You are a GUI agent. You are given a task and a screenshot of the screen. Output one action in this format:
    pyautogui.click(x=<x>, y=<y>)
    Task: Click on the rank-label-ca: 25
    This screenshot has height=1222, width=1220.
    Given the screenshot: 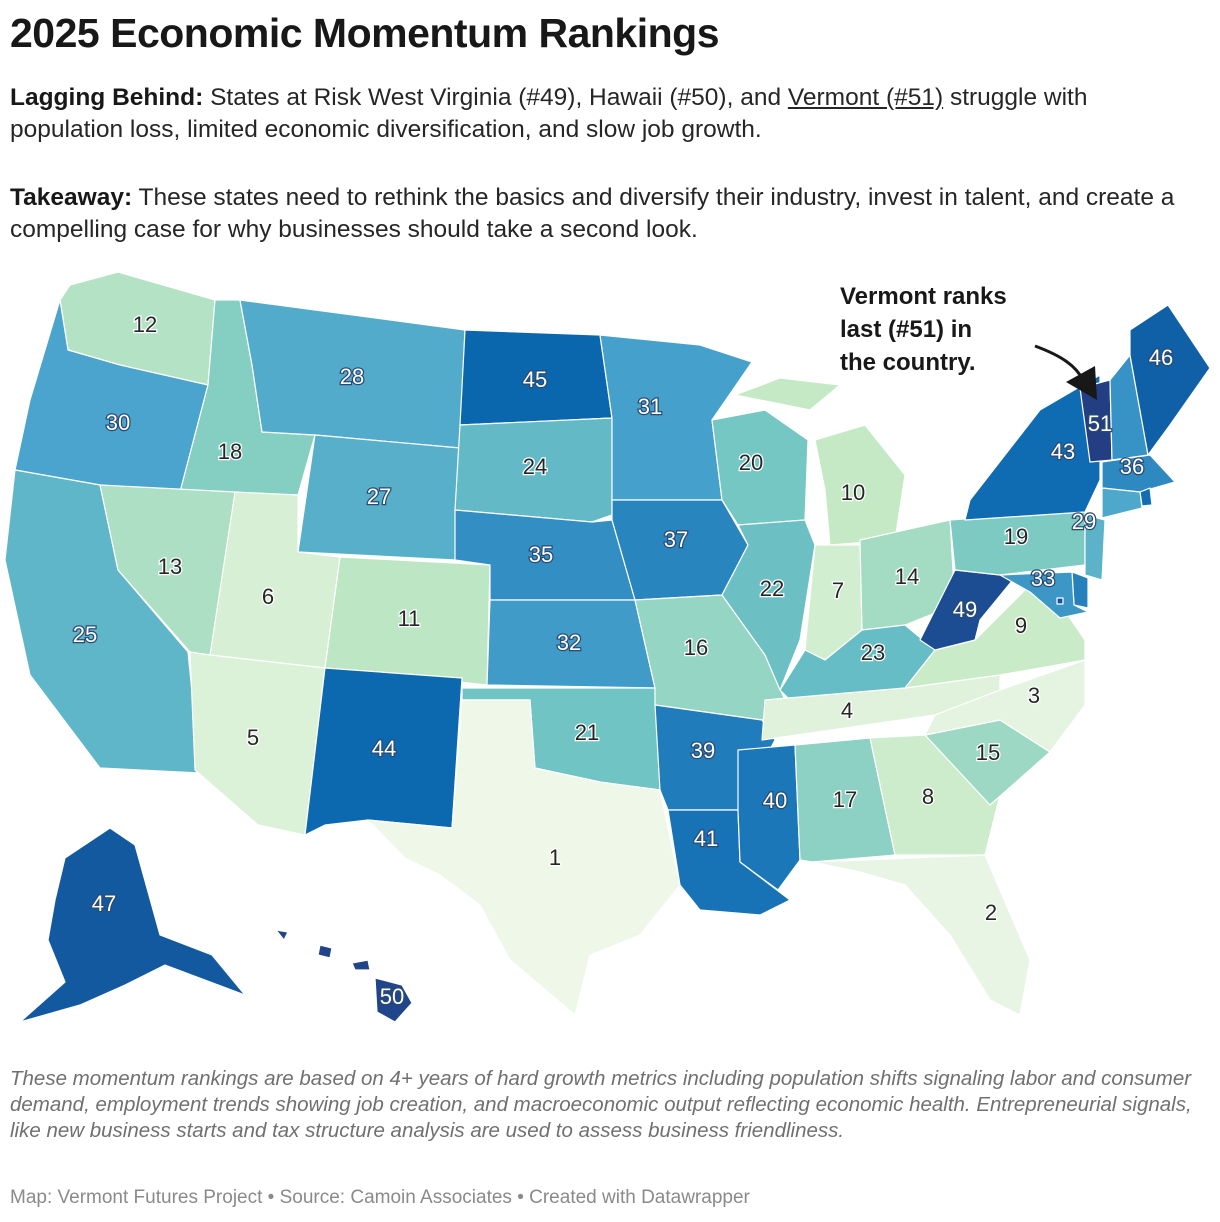 What is the action you would take?
    pyautogui.click(x=85, y=634)
    